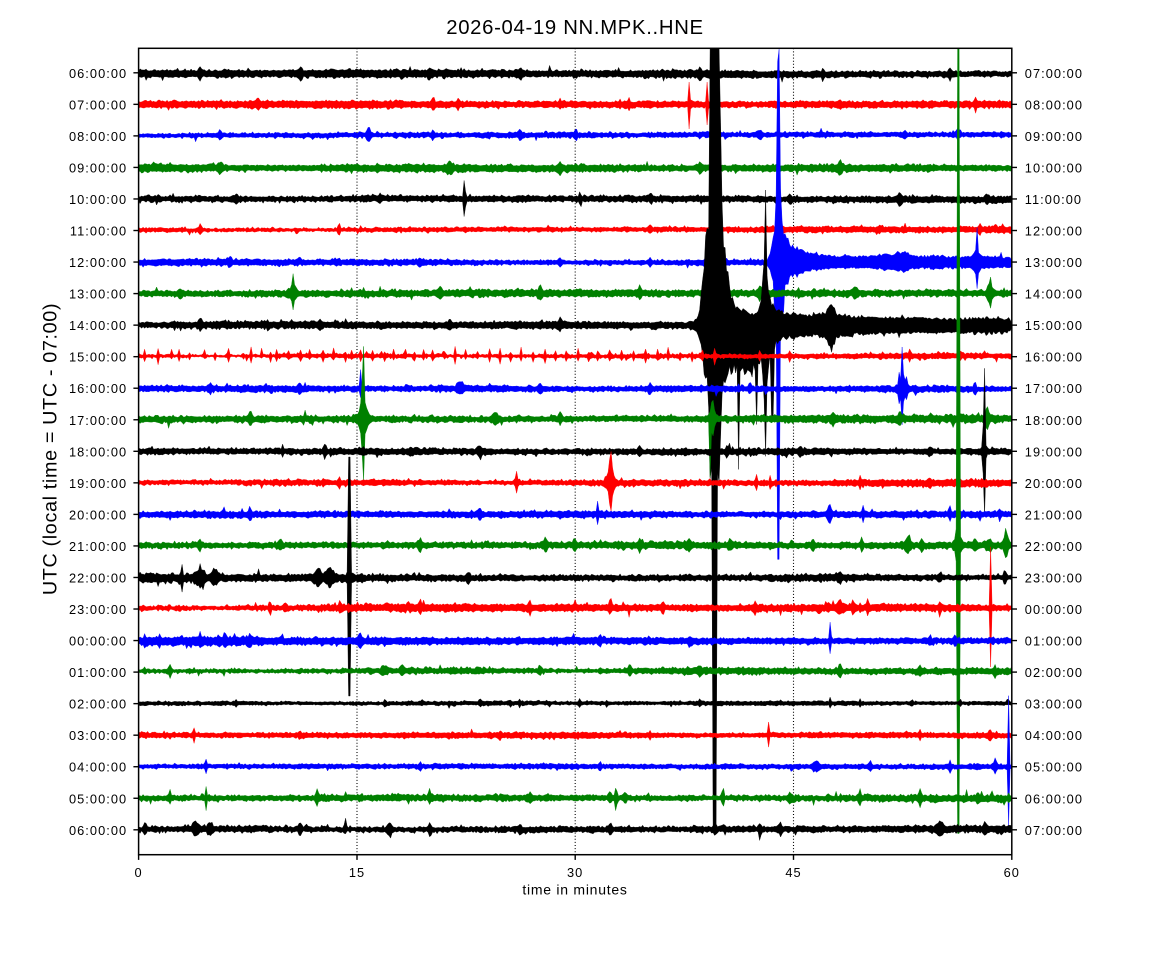 The width and height of the screenshot is (1150, 955). Describe the element at coordinates (357, 872) in the screenshot. I see `svg-text: 15` at that location.